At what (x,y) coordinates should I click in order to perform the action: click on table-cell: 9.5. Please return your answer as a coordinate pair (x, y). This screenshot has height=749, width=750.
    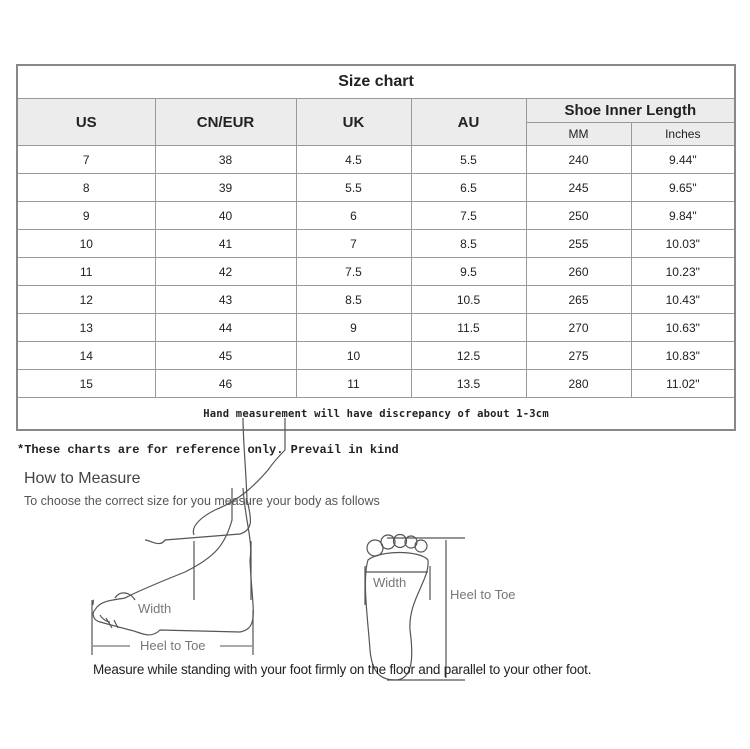
    Looking at the image, I should click on (468, 271).